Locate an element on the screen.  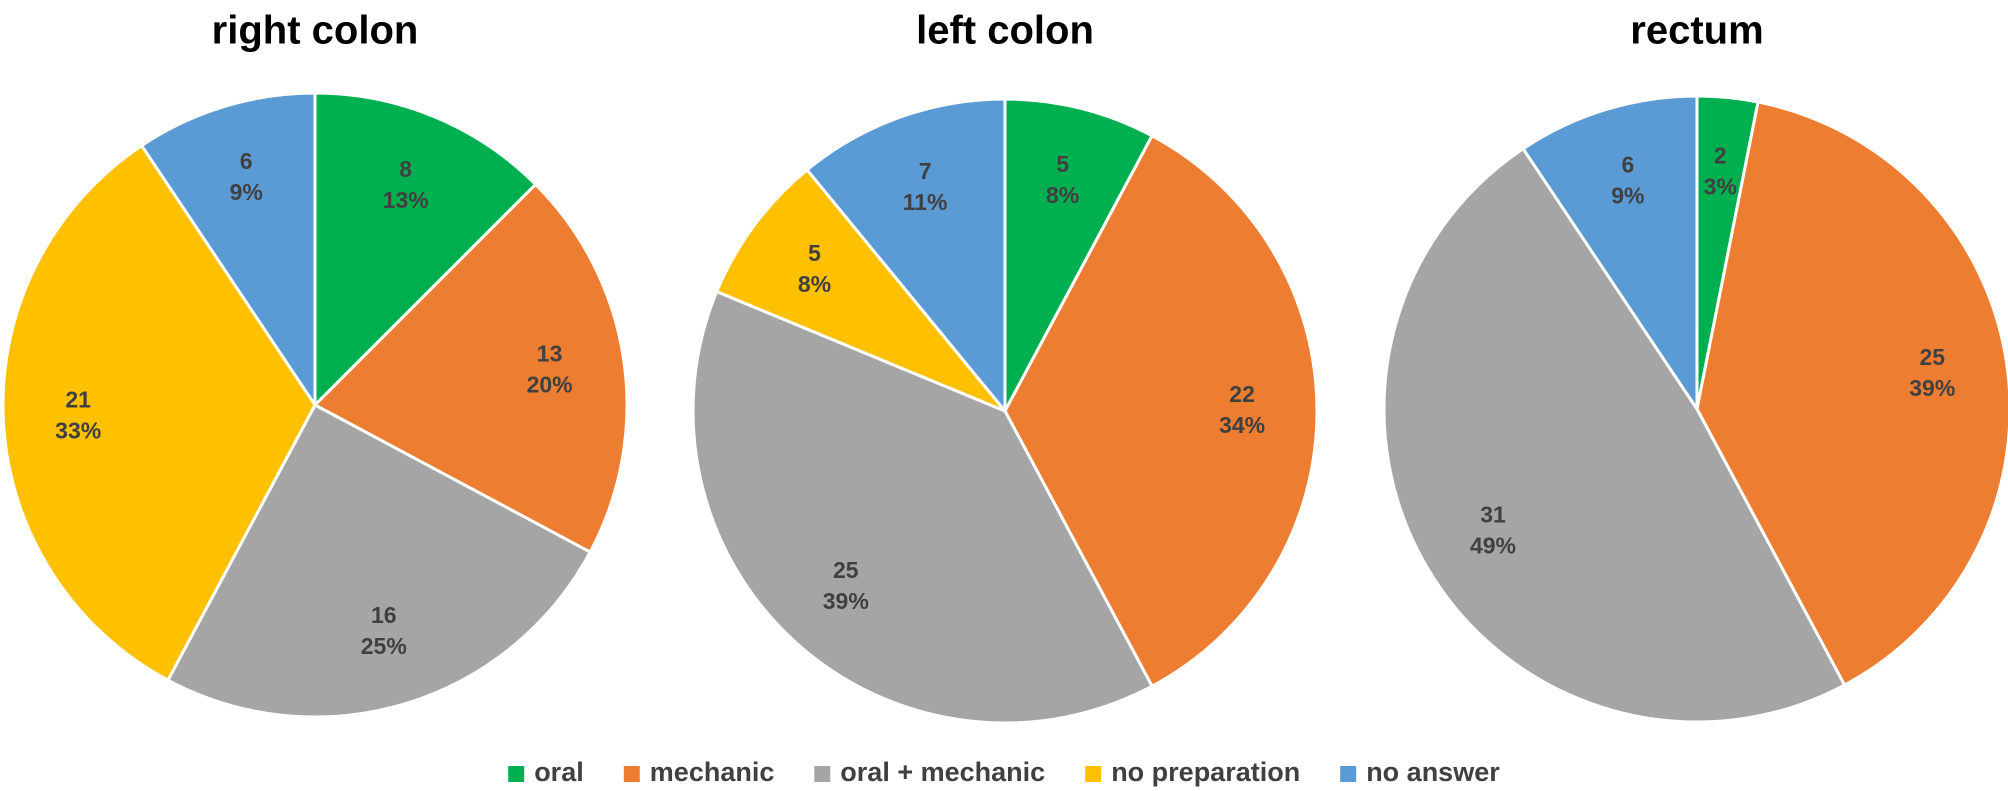
legend-item-mechanic: mechanic is located at coordinates (699, 772).